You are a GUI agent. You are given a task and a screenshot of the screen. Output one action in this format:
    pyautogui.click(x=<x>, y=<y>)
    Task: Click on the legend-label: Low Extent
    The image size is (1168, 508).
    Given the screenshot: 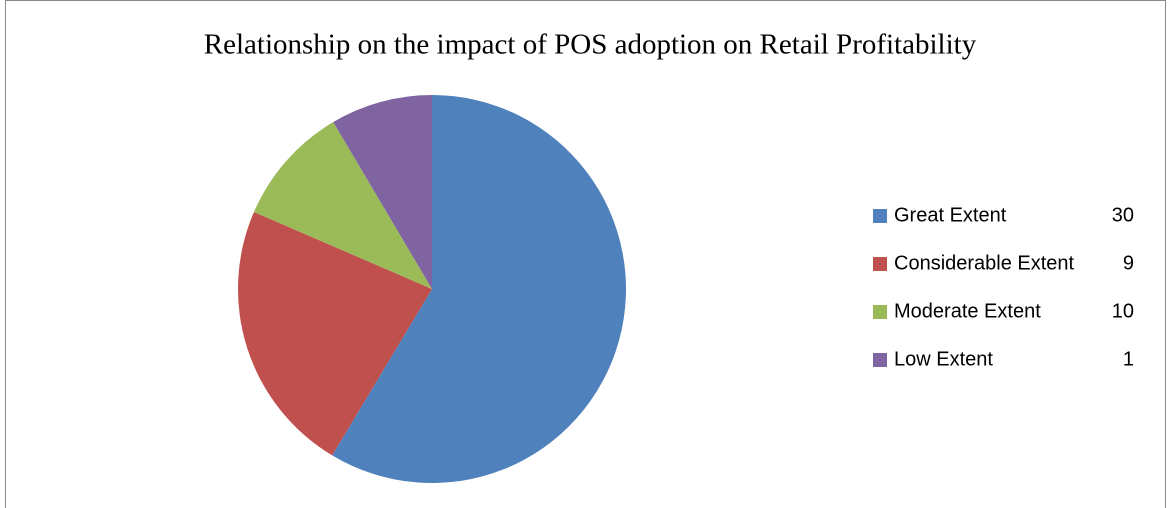 What is the action you would take?
    pyautogui.click(x=943, y=359)
    